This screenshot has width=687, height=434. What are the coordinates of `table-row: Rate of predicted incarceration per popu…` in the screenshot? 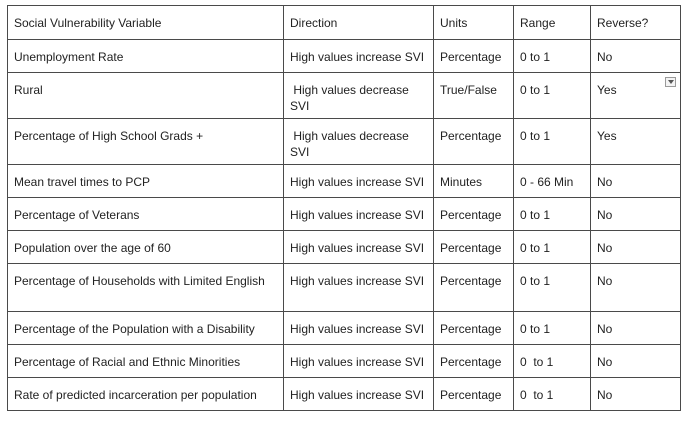 It's located at (344, 394).